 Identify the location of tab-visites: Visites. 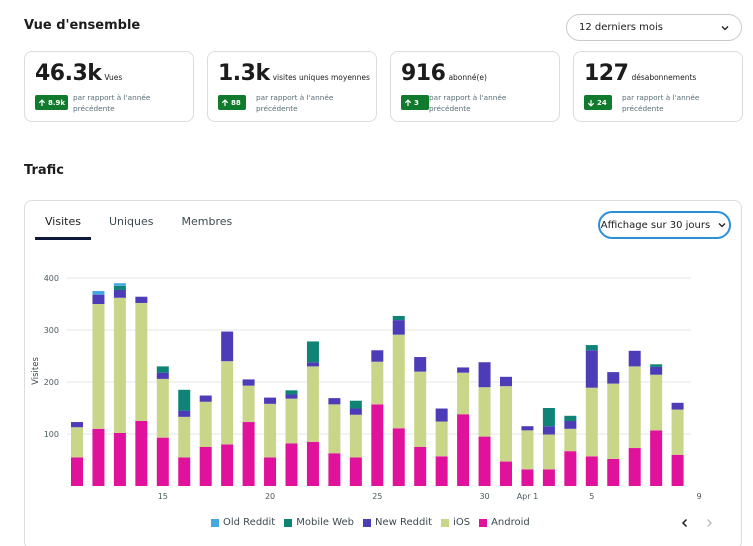
(63, 227).